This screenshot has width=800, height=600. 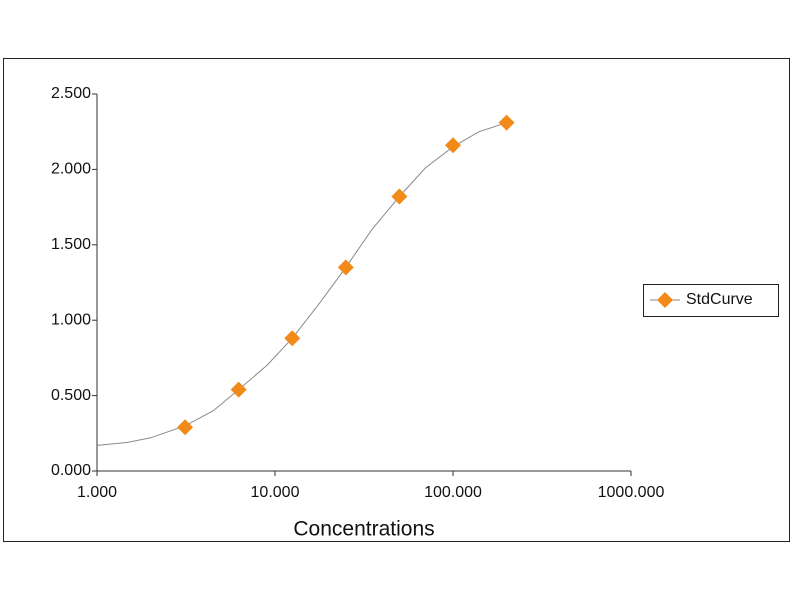 What do you see at coordinates (71, 93) in the screenshot?
I see `y-tick-label: 2.500` at bounding box center [71, 93].